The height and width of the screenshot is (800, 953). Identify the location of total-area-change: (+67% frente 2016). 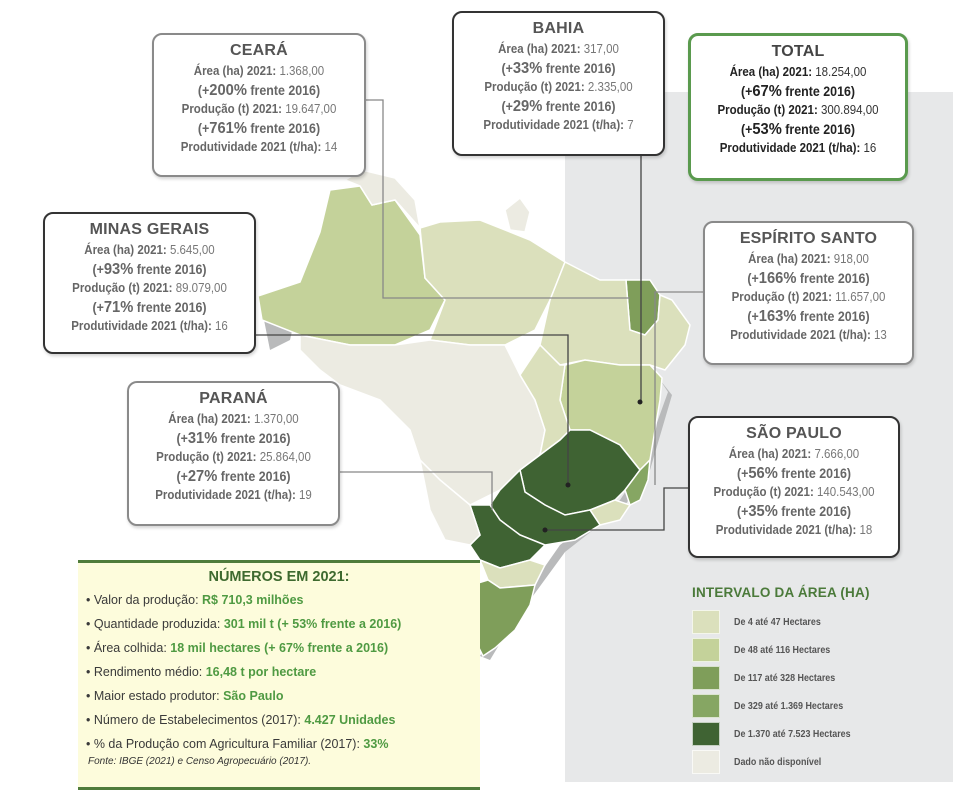
(798, 91).